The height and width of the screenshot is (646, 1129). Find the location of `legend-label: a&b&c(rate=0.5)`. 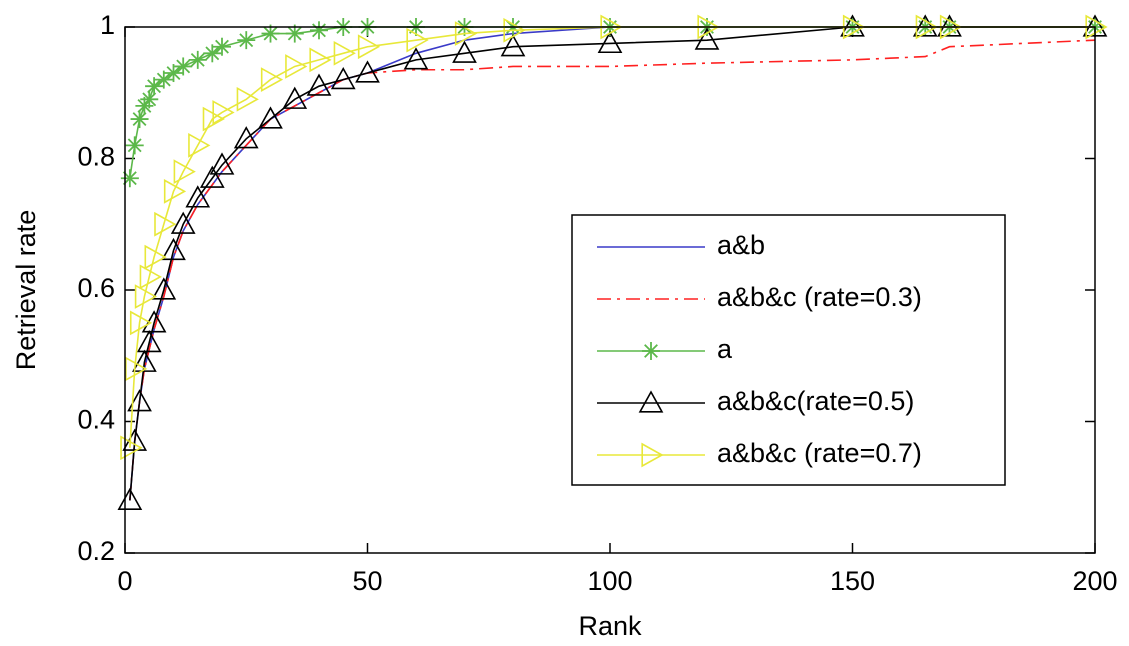

legend-label: a&b&c(rate=0.5) is located at coordinates (815, 401).